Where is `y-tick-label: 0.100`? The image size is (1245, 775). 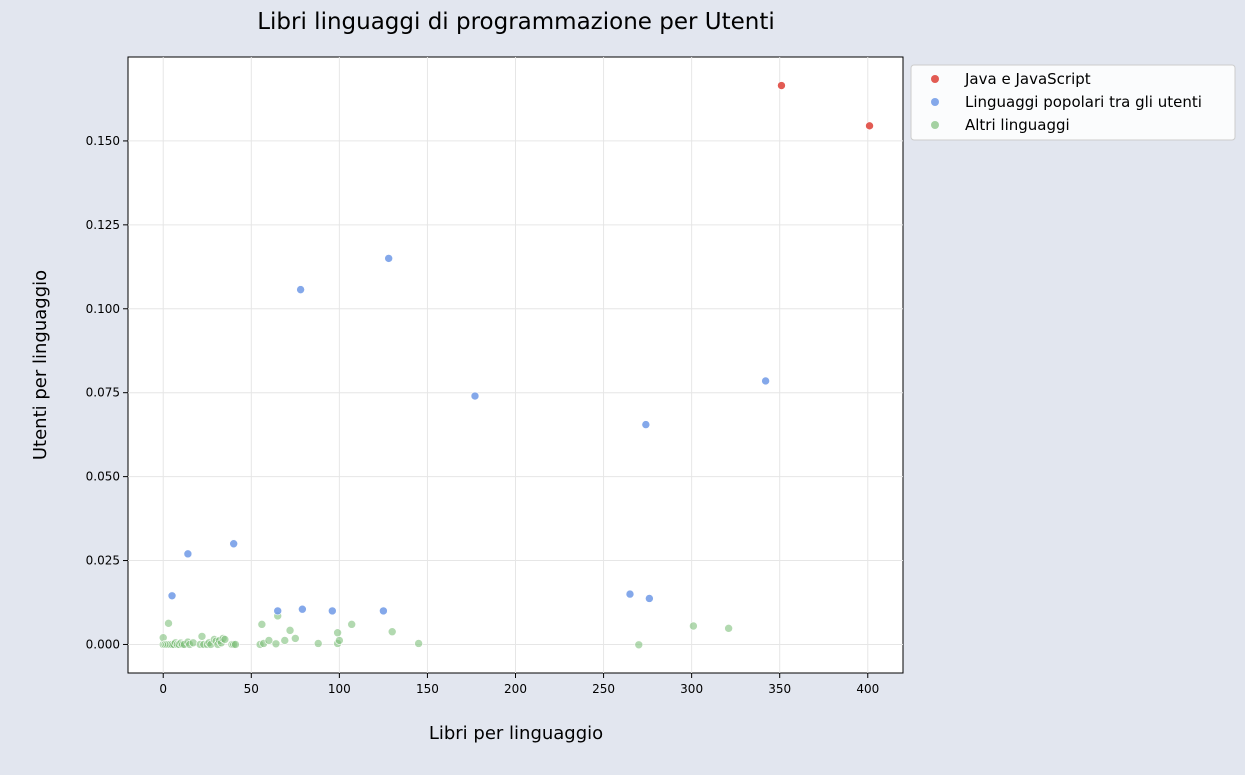
y-tick-label: 0.100 is located at coordinates (103, 309).